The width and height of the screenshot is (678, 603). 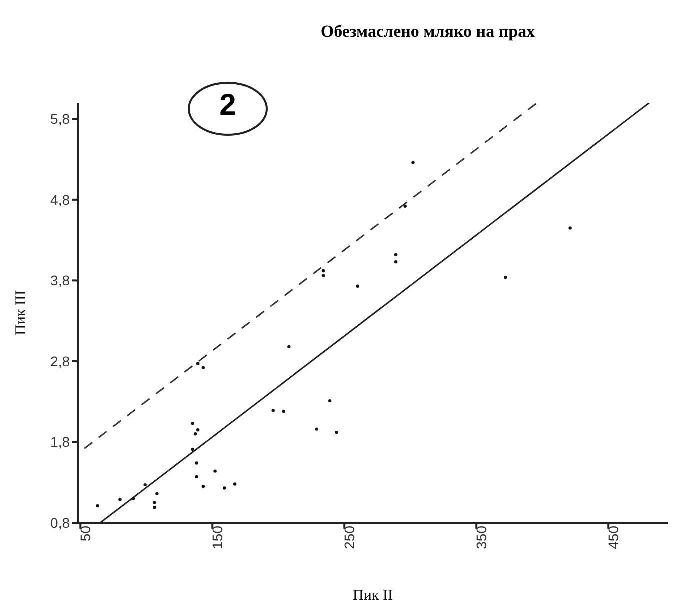 What do you see at coordinates (86, 534) in the screenshot?
I see `x-tick-label: 50` at bounding box center [86, 534].